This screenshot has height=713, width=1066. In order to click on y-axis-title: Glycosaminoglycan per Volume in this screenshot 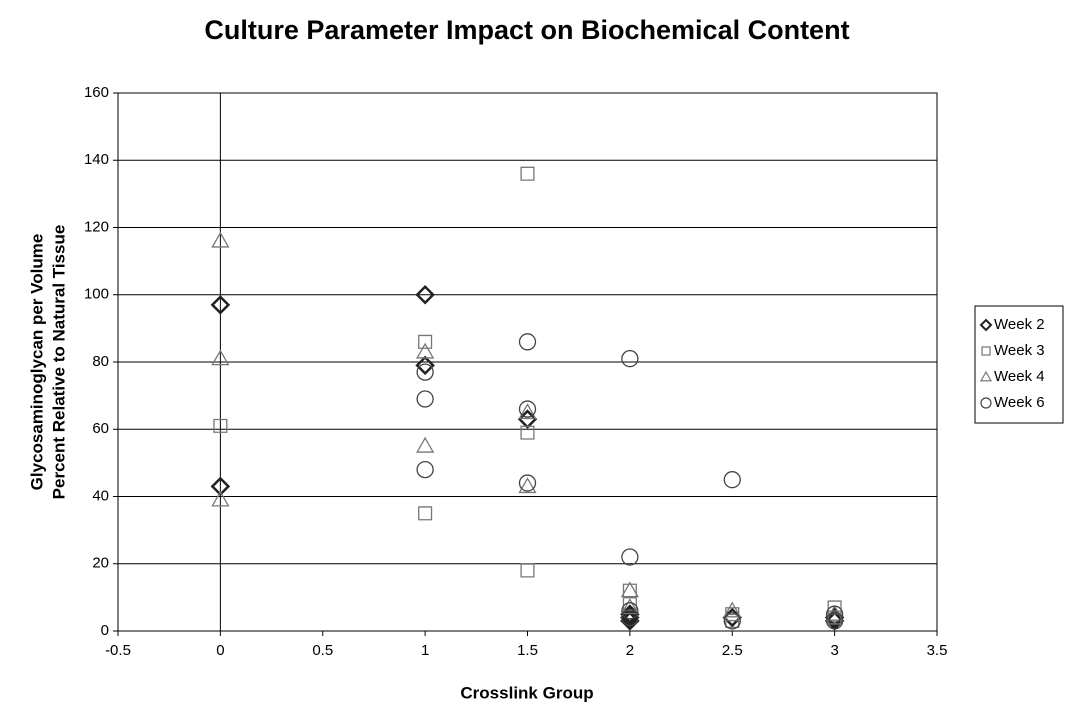, I will do `click(36, 362)`.